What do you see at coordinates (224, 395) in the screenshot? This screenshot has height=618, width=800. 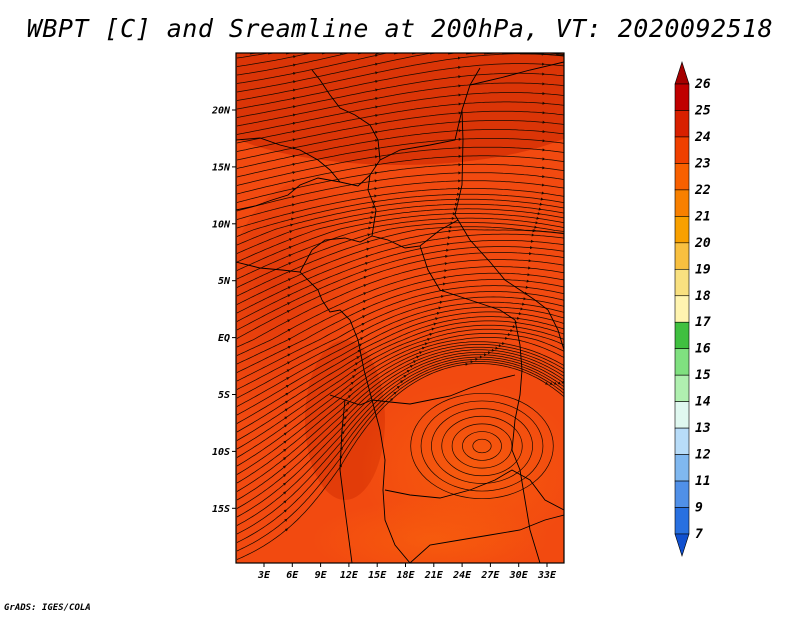 I see `lat-tick-label: 5S` at bounding box center [224, 395].